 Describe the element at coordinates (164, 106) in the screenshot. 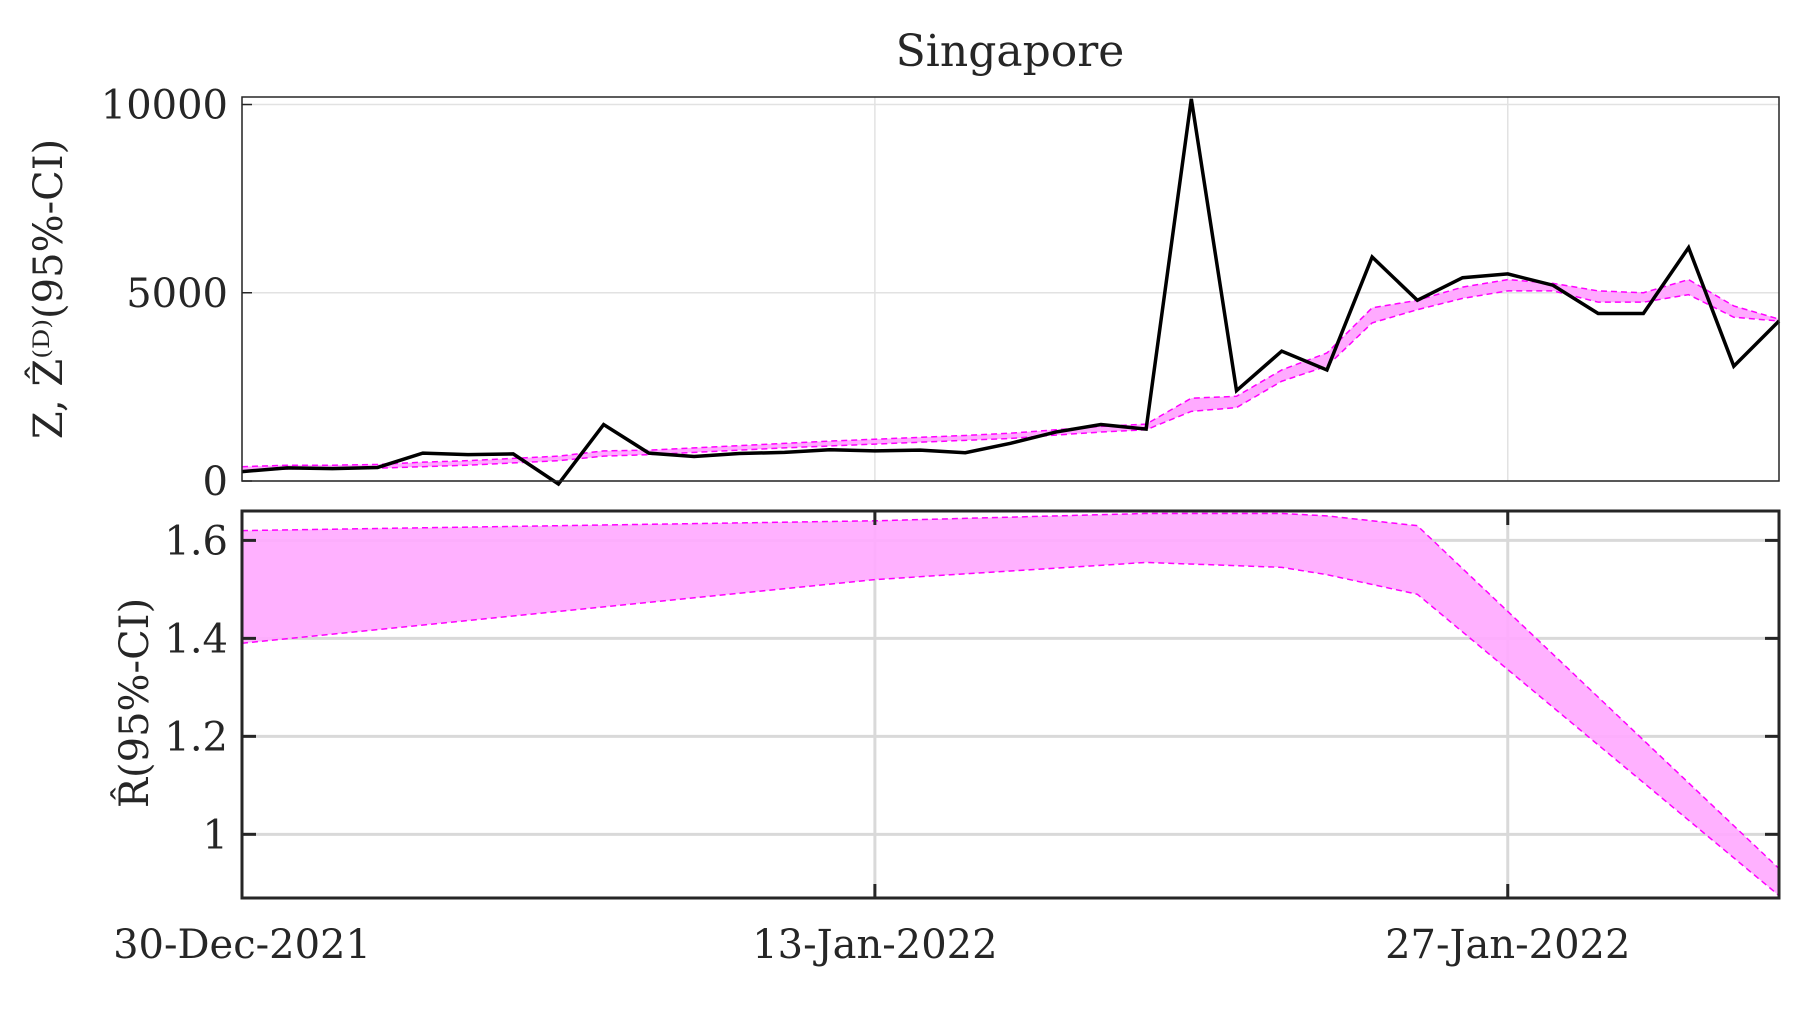

I see `cases-y-tick-label: 10000` at that location.